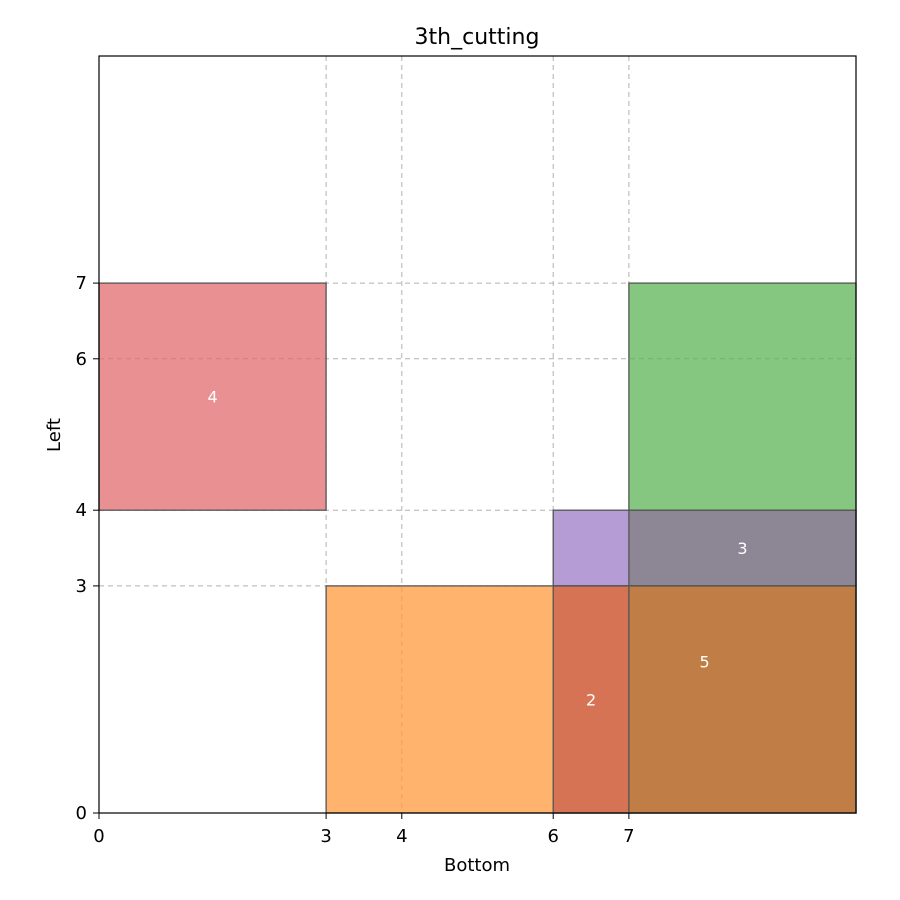  Describe the element at coordinates (81, 510) in the screenshot. I see `y-tick-label-2: 4` at that location.